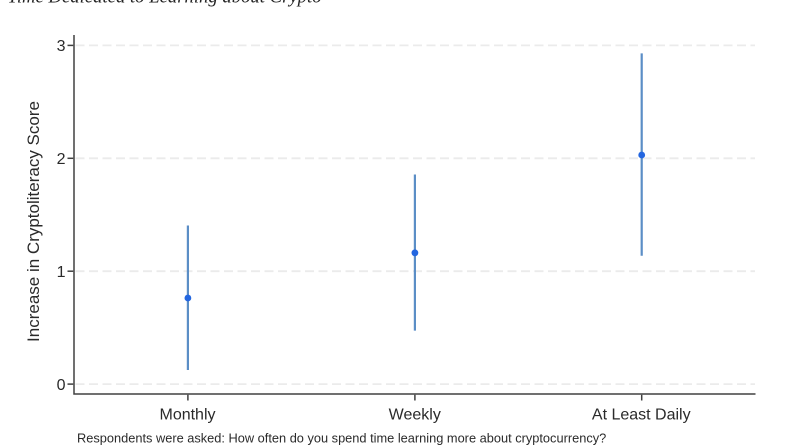 Image resolution: width=800 pixels, height=445 pixels. Describe the element at coordinates (641, 414) in the screenshot. I see `svg-text: At Least Daily` at that location.